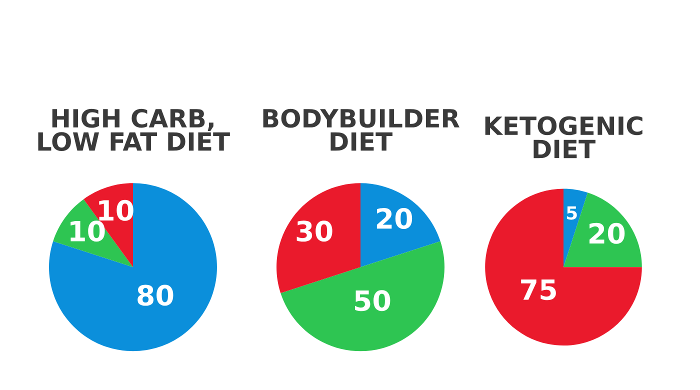 This screenshot has width=700, height=390. I want to click on chart-title: KETOGENIC DIET, so click(563, 137).